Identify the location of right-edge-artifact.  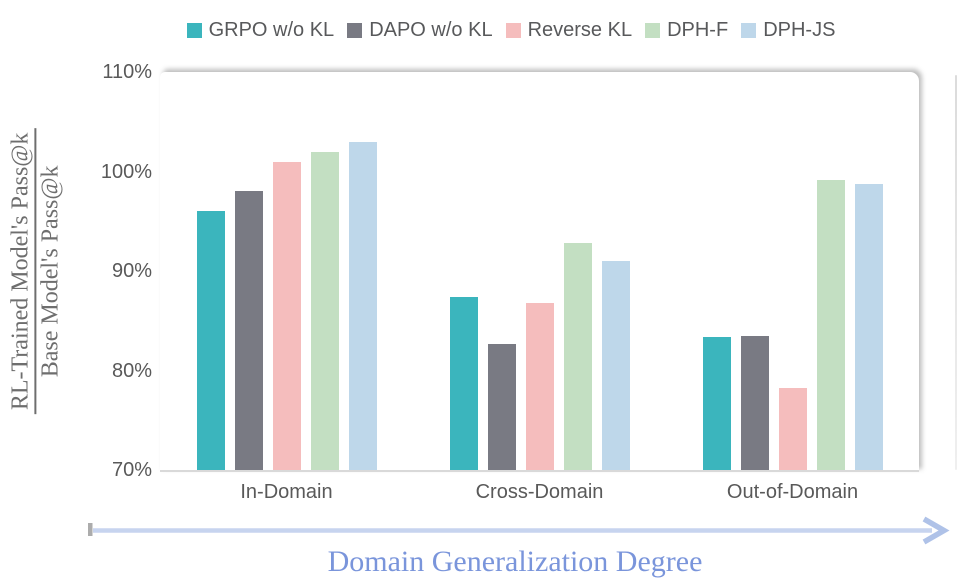
(956, 272).